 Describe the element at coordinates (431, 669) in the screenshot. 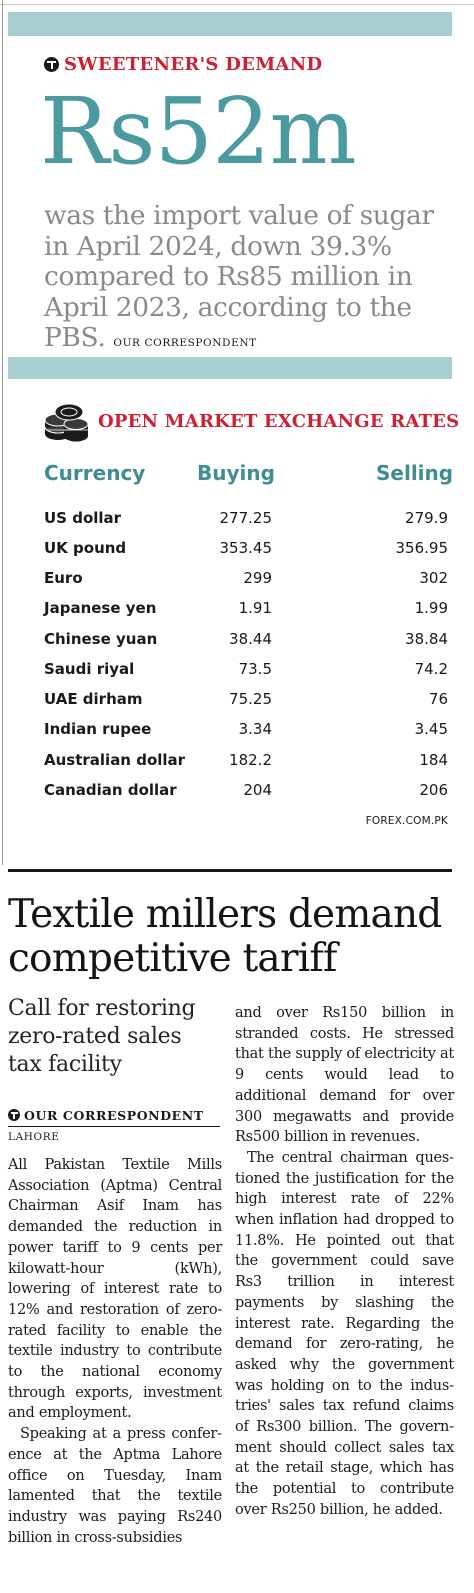

I see `selling-rate: 74.2` at that location.